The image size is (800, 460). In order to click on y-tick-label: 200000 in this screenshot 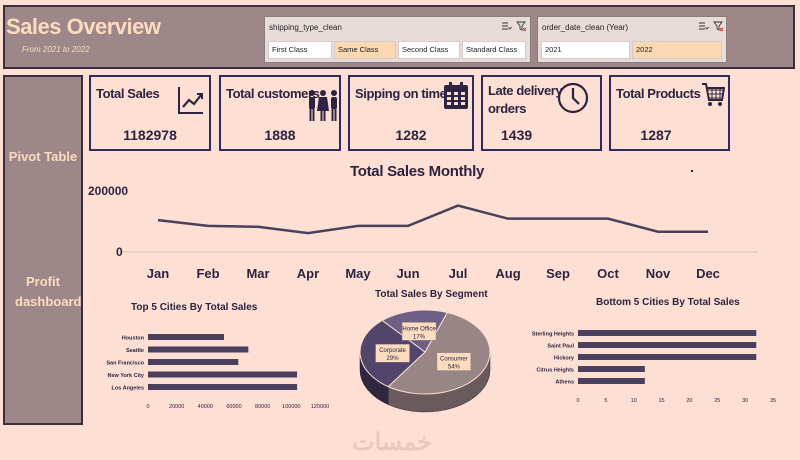, I will do `click(108, 191)`.